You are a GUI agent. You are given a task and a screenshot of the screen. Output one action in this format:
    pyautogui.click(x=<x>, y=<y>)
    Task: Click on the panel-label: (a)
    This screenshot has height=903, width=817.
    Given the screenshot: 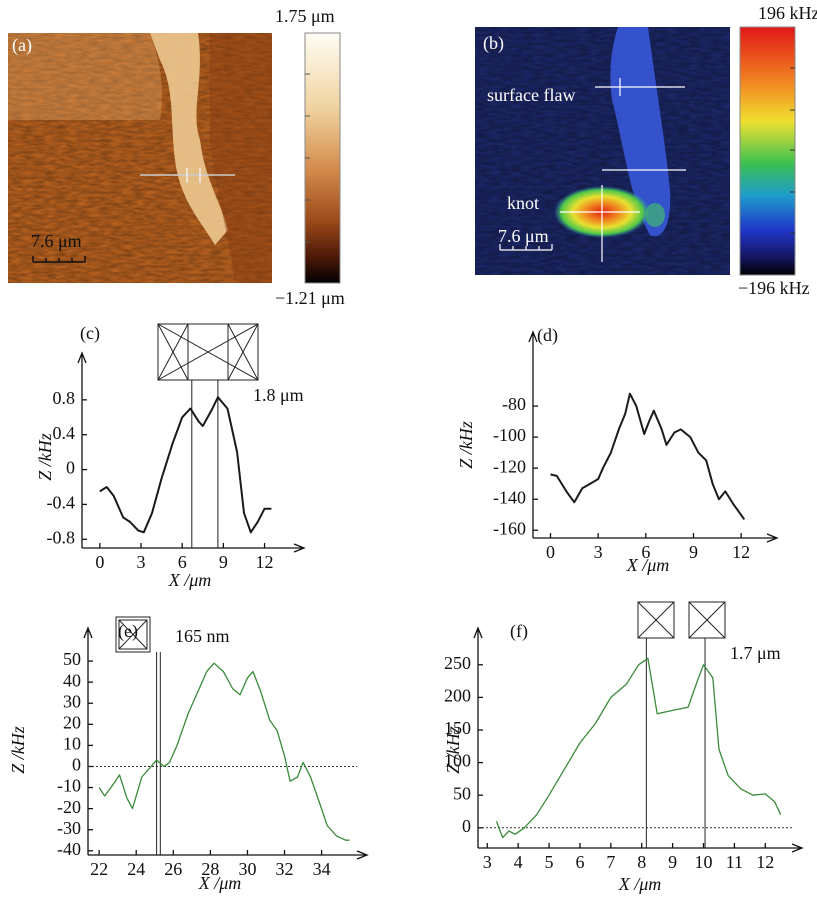 What is the action you would take?
    pyautogui.click(x=22, y=45)
    